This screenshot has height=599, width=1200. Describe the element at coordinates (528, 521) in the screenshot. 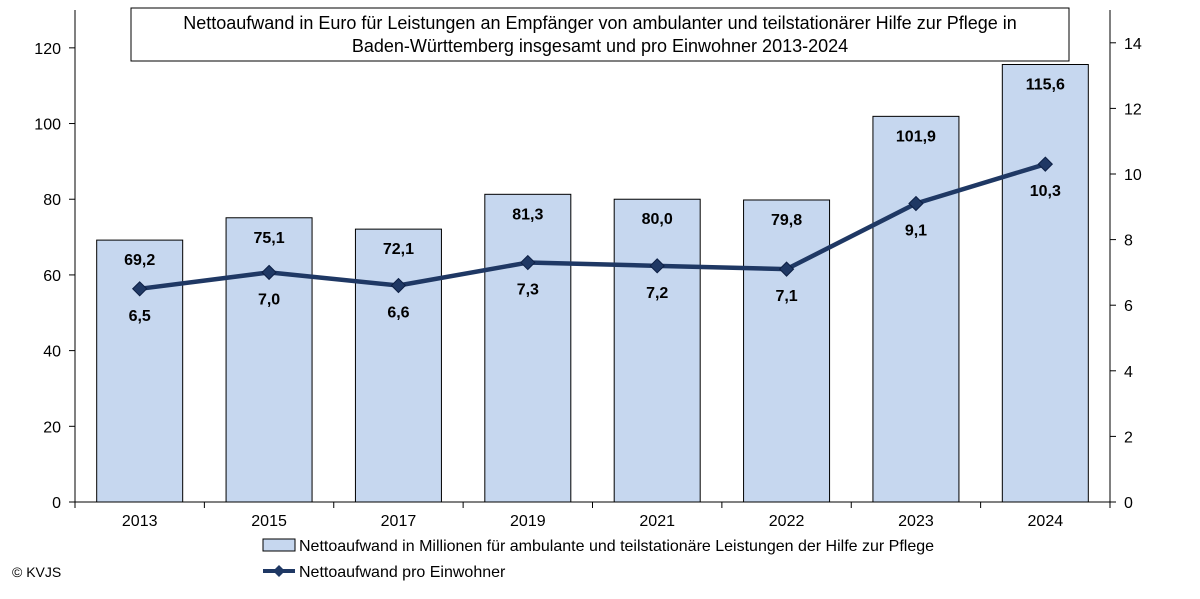

I see `x-tick-label: 2019` at that location.